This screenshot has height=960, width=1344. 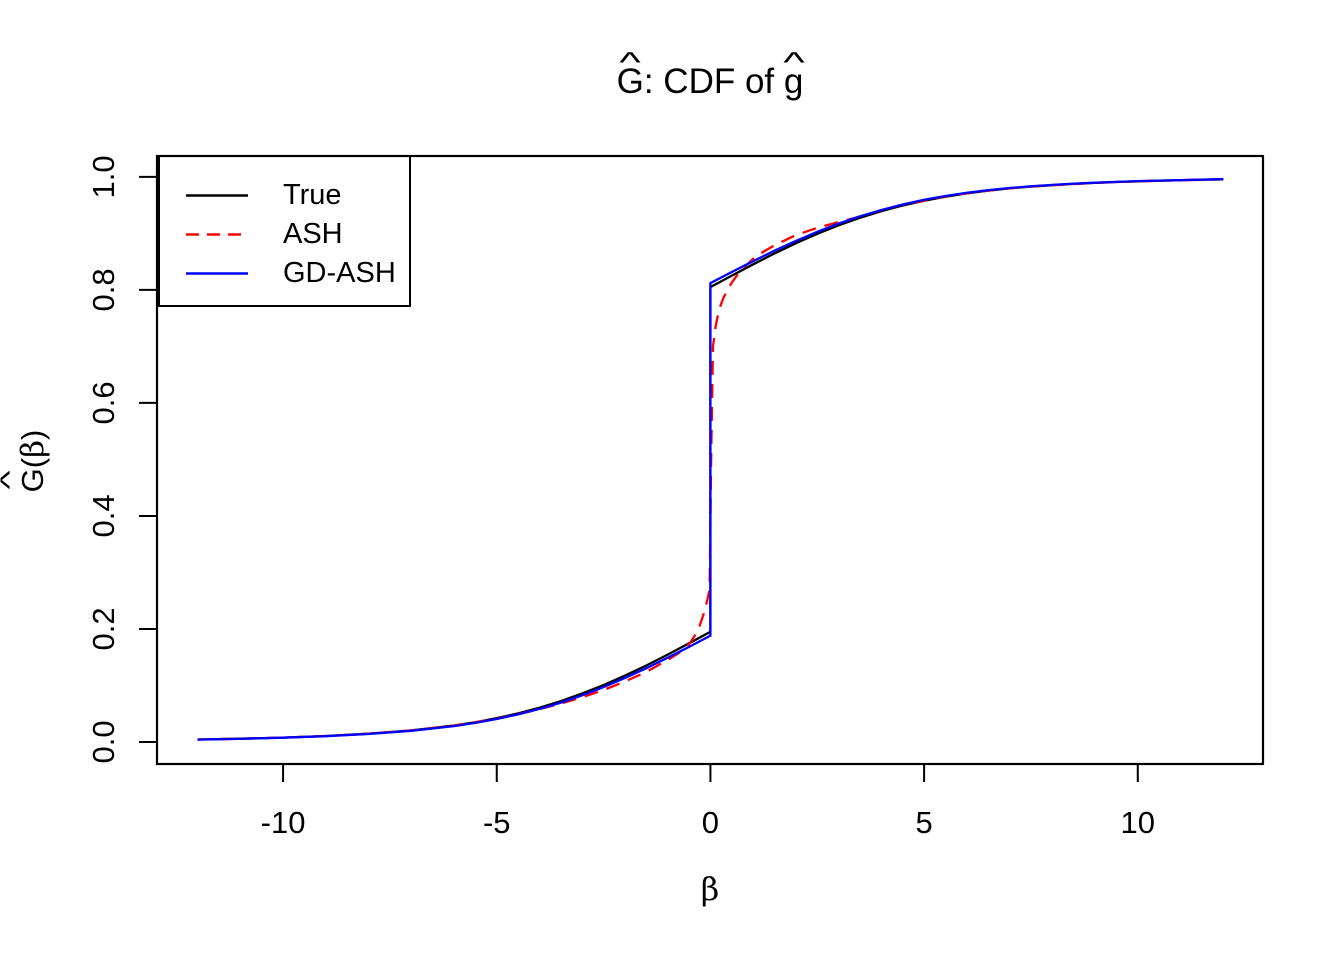 I want to click on legend-item-label: True, so click(x=312, y=195).